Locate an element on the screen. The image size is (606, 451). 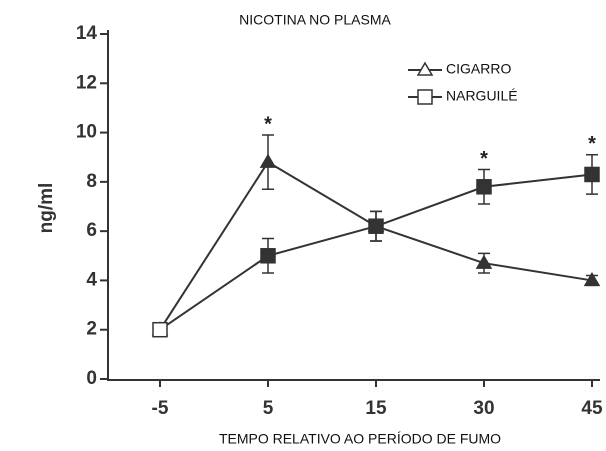
x-axis-label: TEMPO RELATIVO AO PERÍODO DE FUMO is located at coordinates (360, 439).